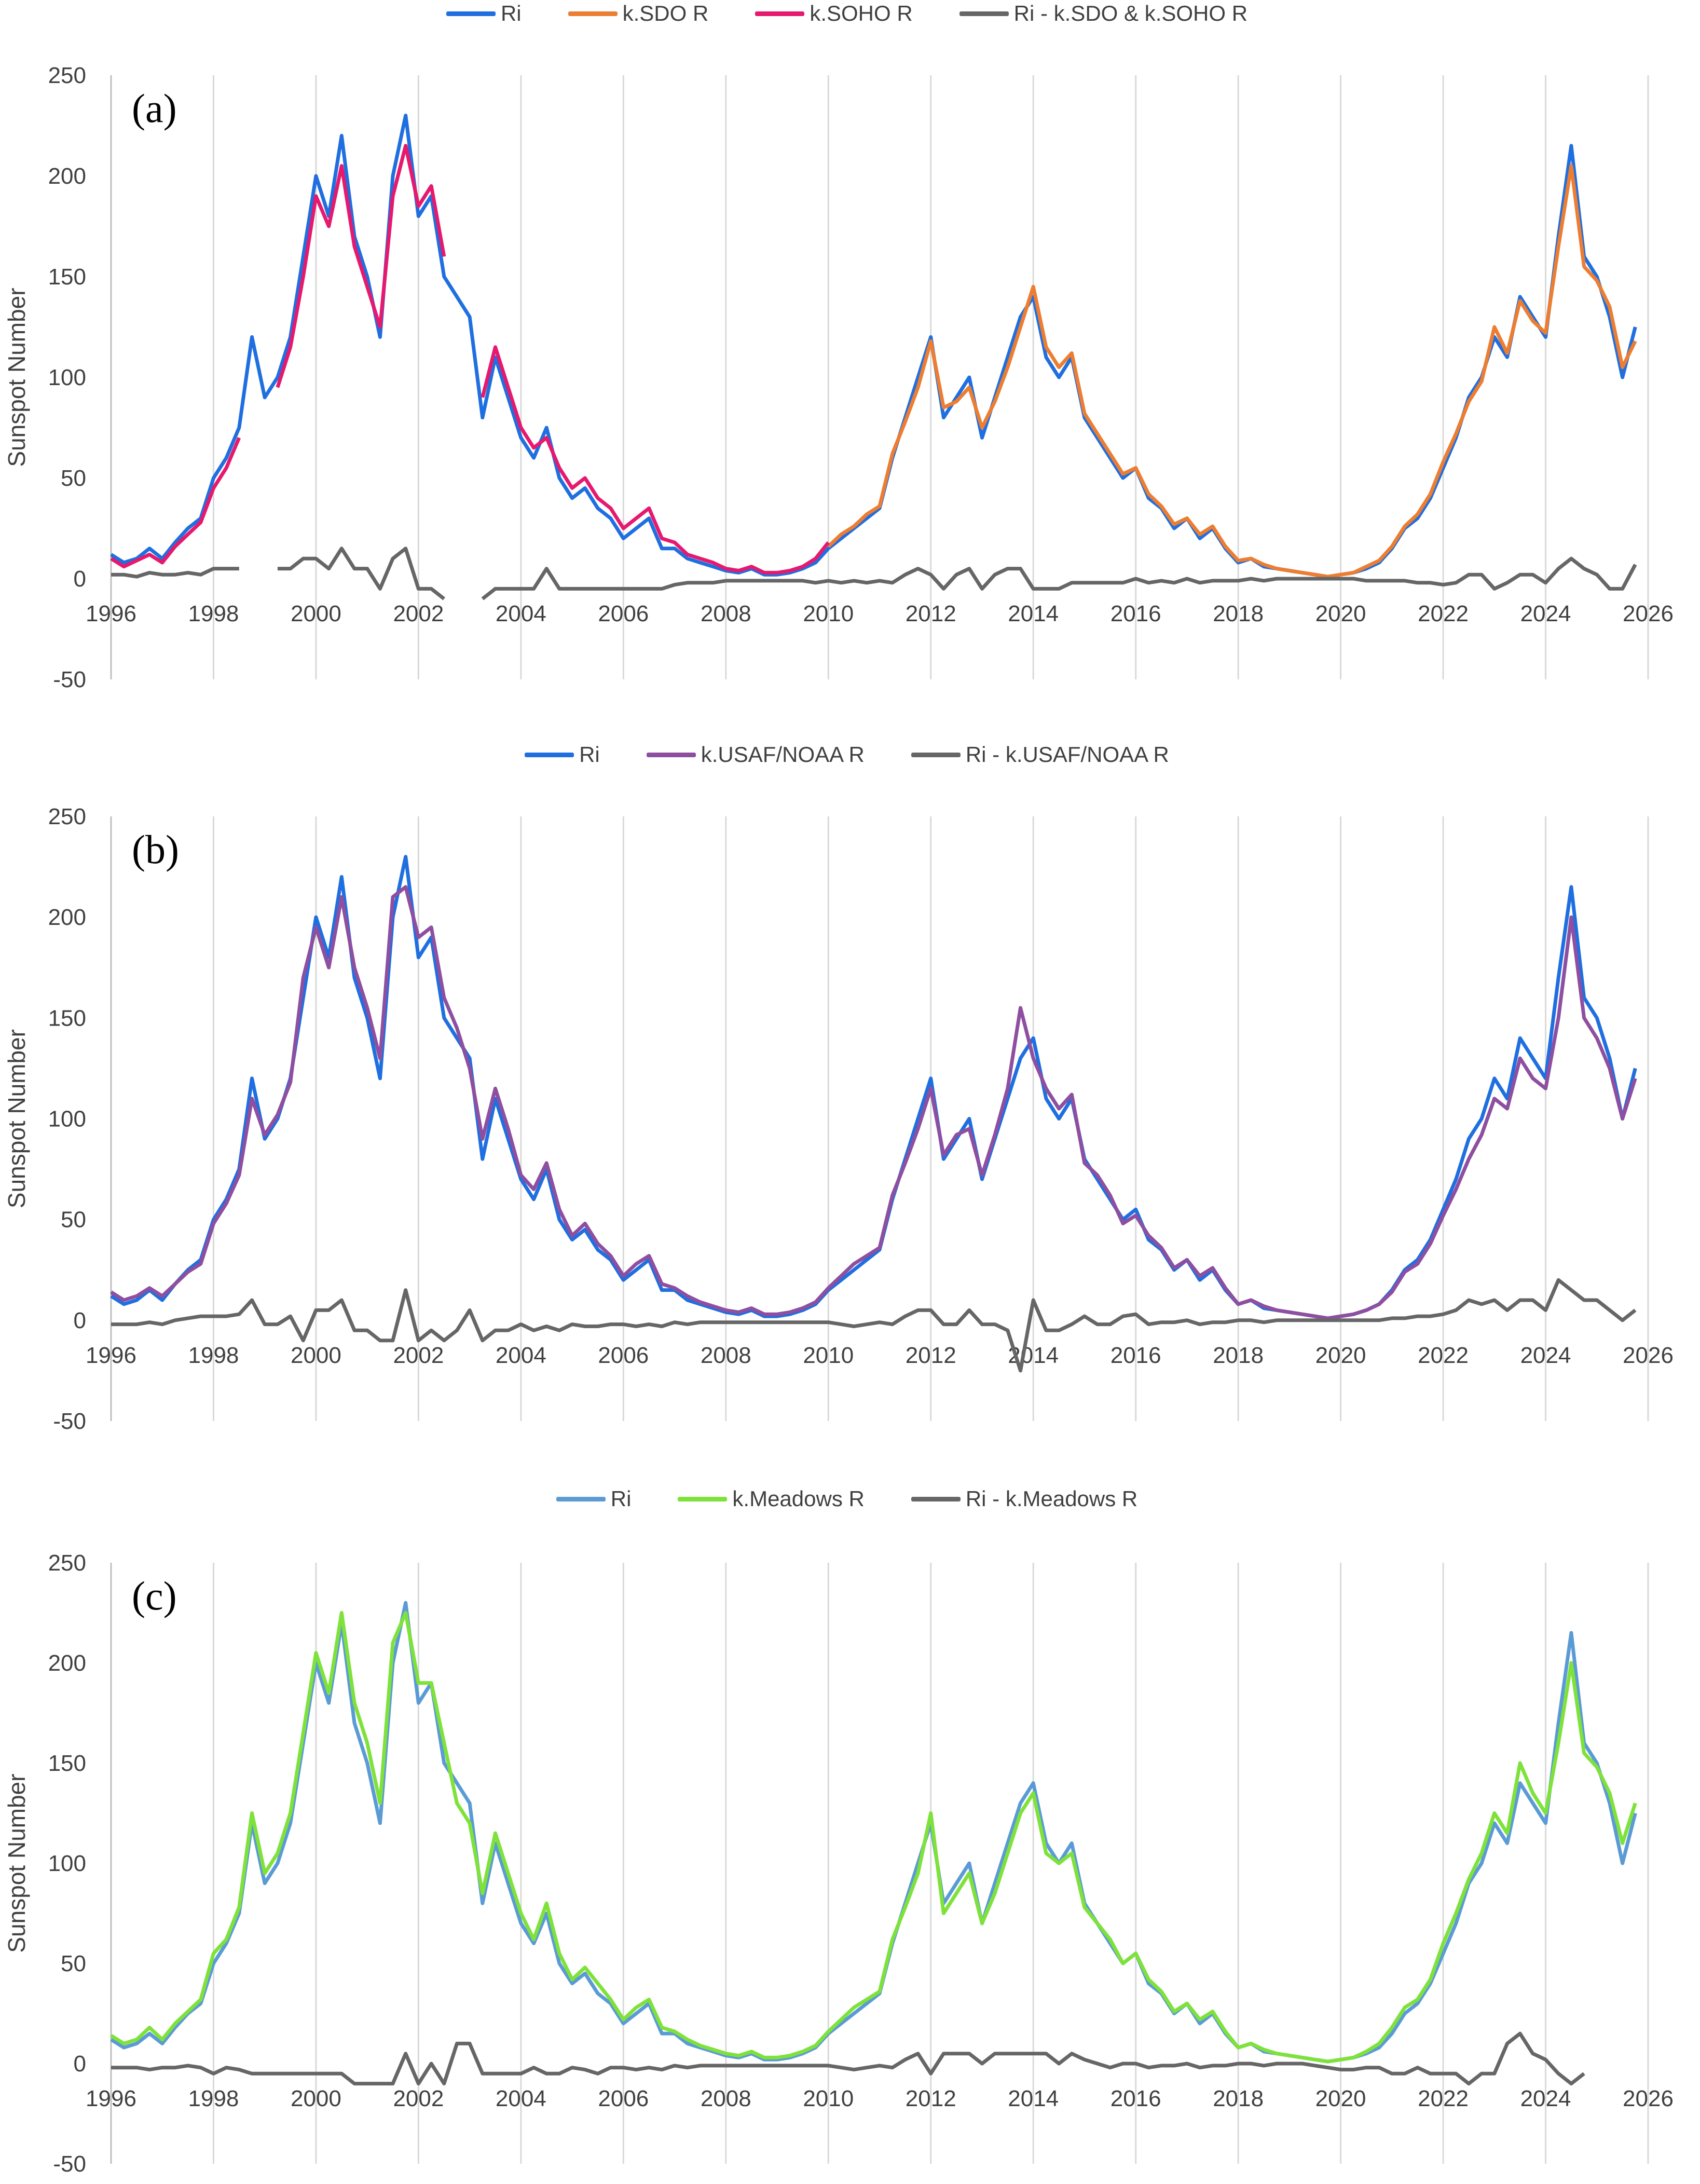 The width and height of the screenshot is (1700, 2184). What do you see at coordinates (666, 13) in the screenshot?
I see `legend-label: k.SDO R` at bounding box center [666, 13].